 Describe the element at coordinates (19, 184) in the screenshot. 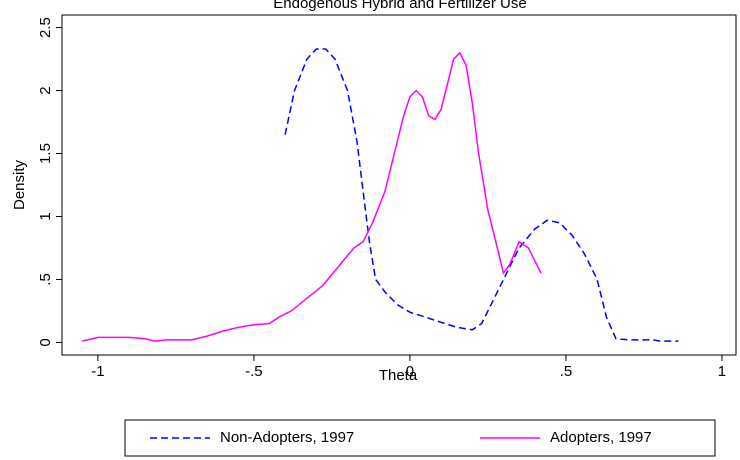

I see `y-axis-label: Density` at that location.